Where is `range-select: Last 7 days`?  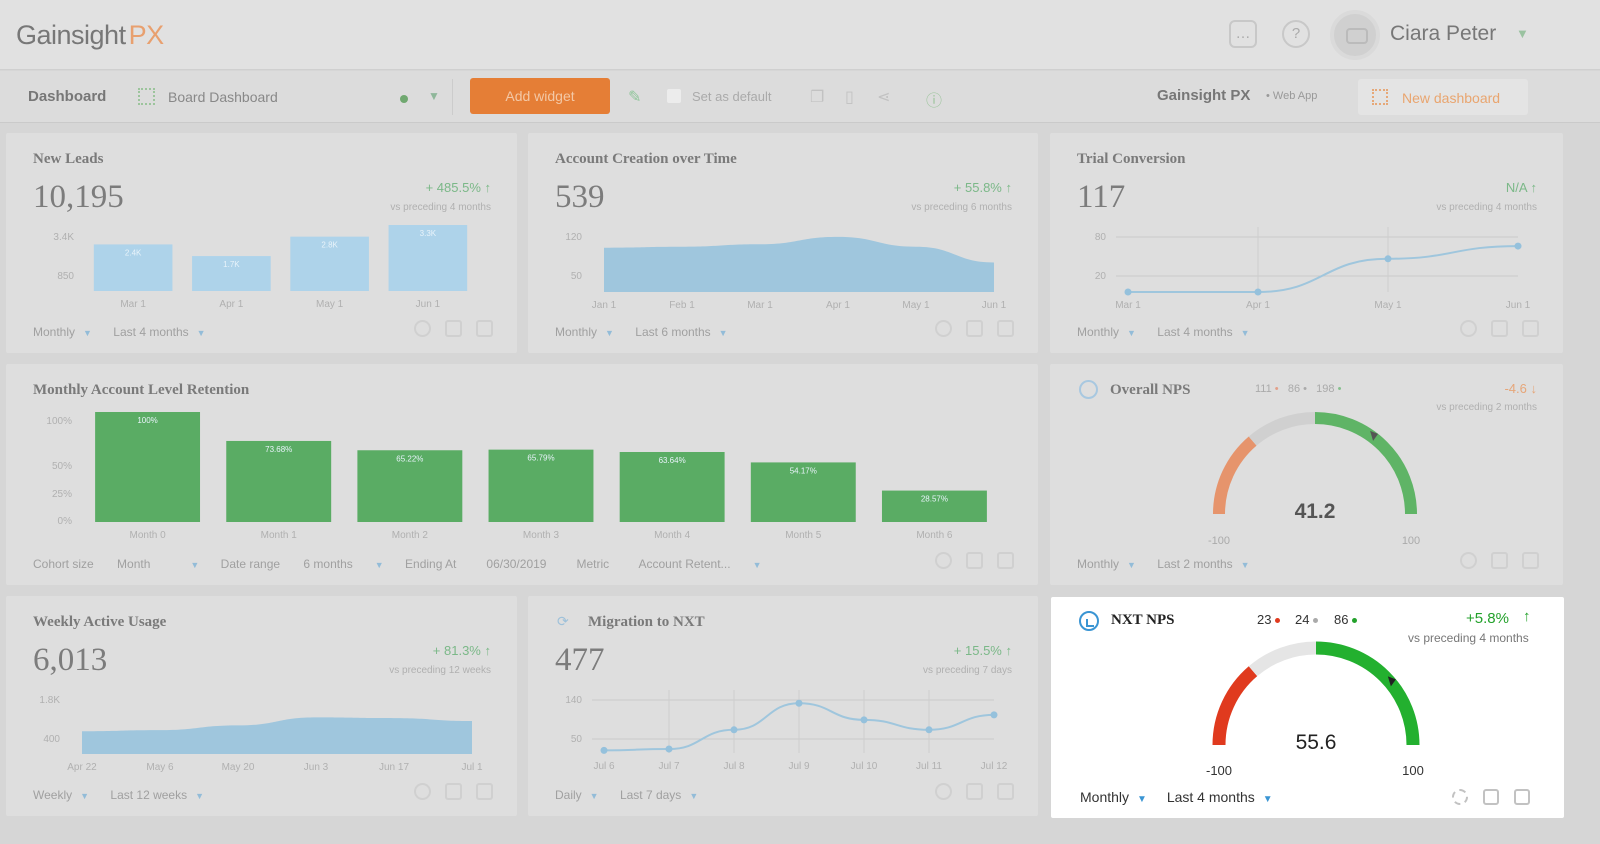 range-select: Last 7 days is located at coordinates (650, 795).